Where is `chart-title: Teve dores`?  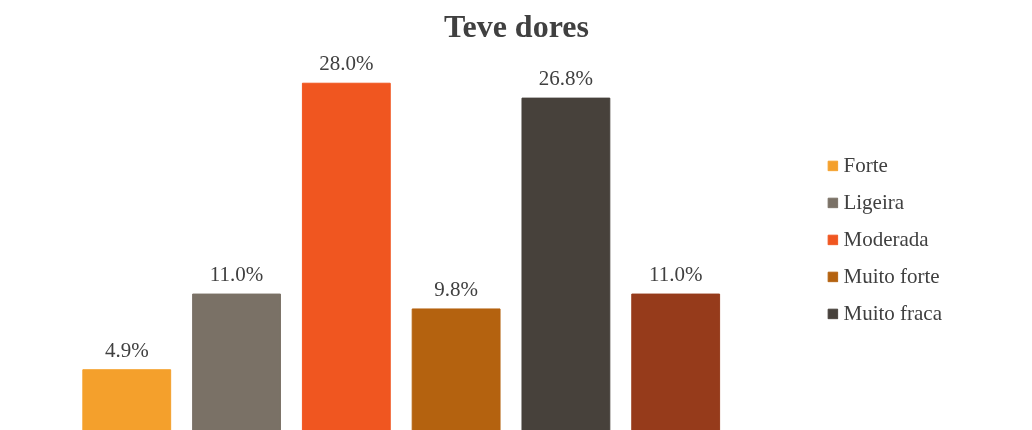
chart-title: Teve dores is located at coordinates (516, 25).